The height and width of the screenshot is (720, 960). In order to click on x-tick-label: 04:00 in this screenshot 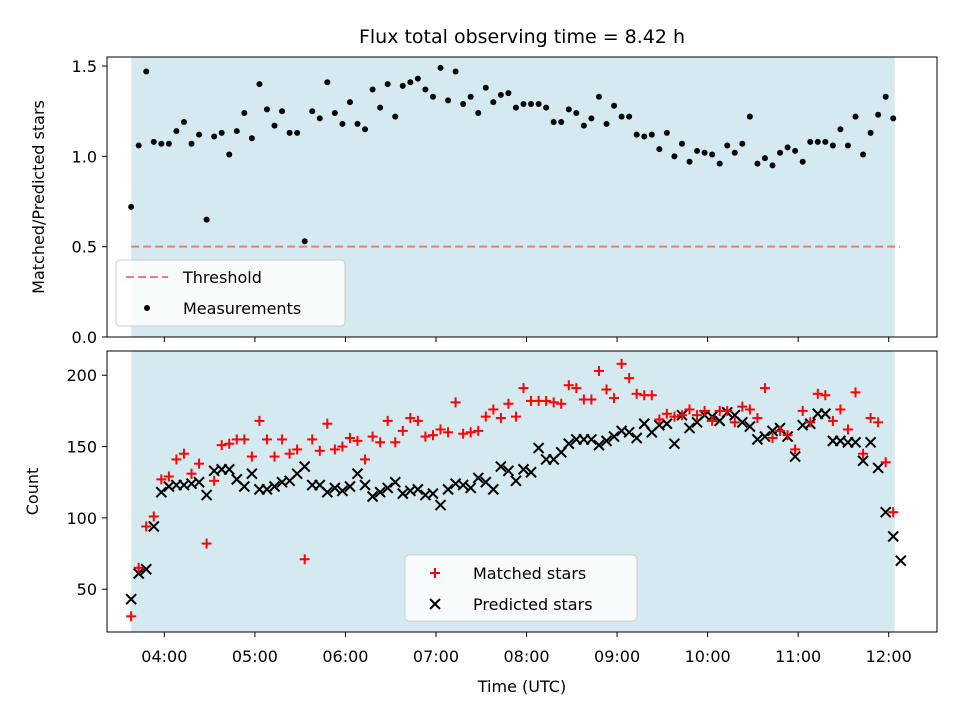, I will do `click(164, 656)`.